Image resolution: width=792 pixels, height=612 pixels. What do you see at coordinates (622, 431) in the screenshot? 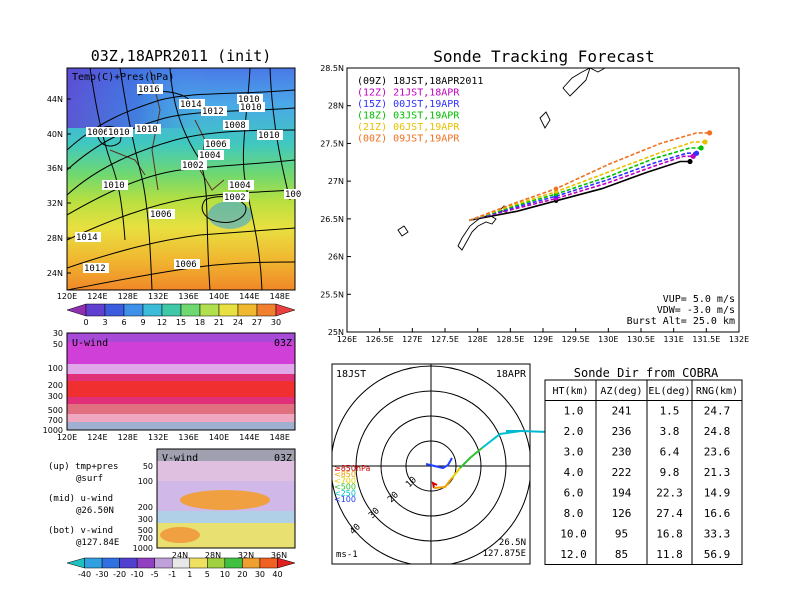
I see `sonde-table-cell: 236` at bounding box center [622, 431].